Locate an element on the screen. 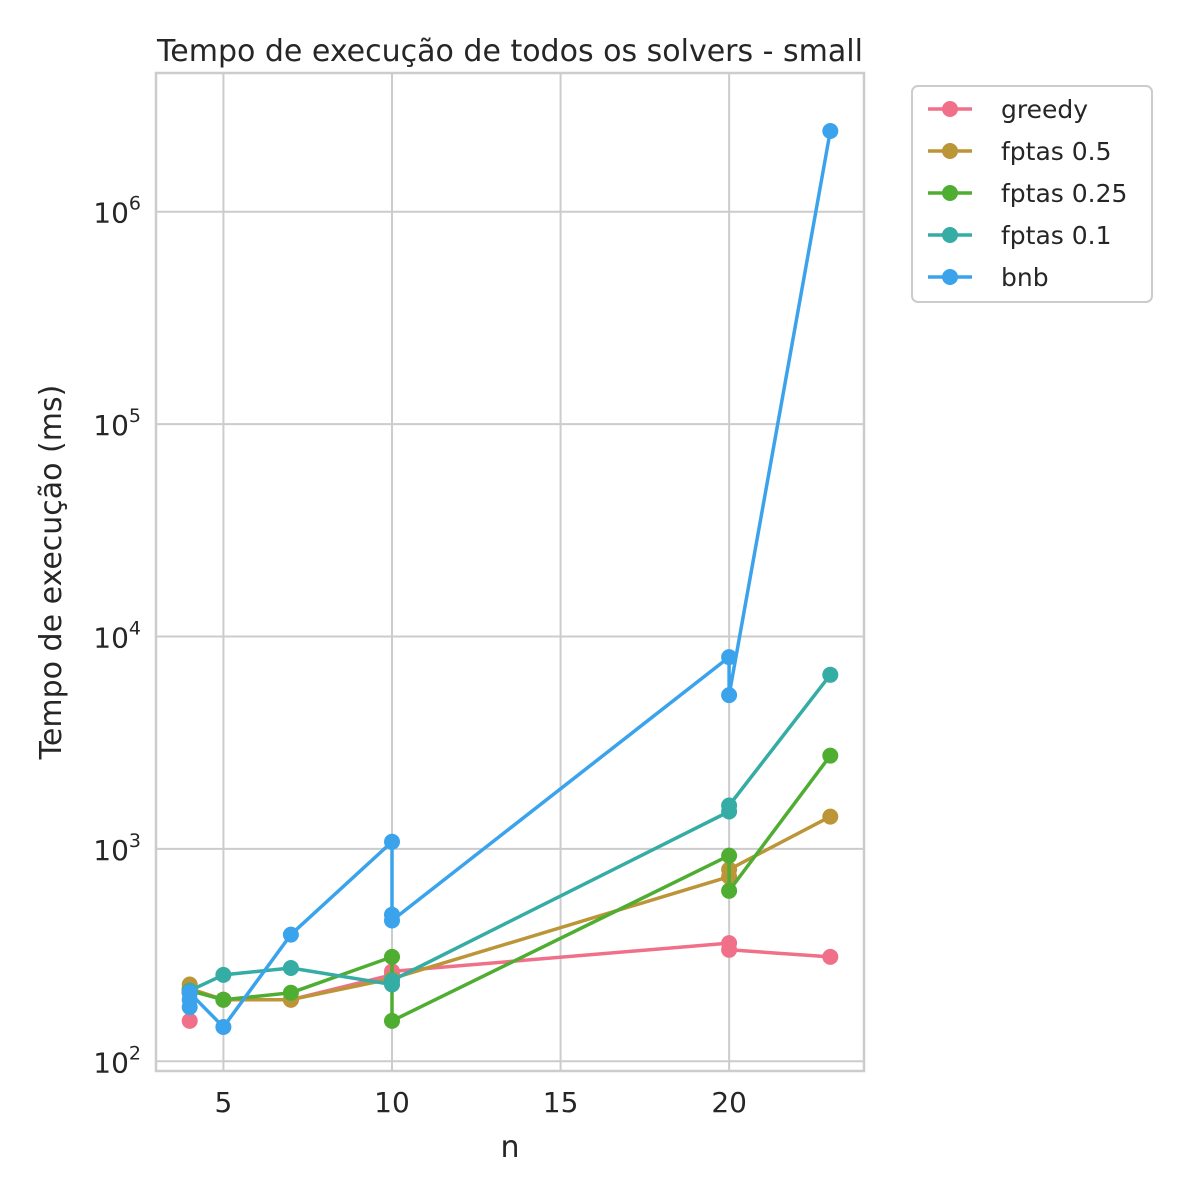 This screenshot has width=1200, height=1200. y-tick-exponent: 6 is located at coordinates (135, 204).